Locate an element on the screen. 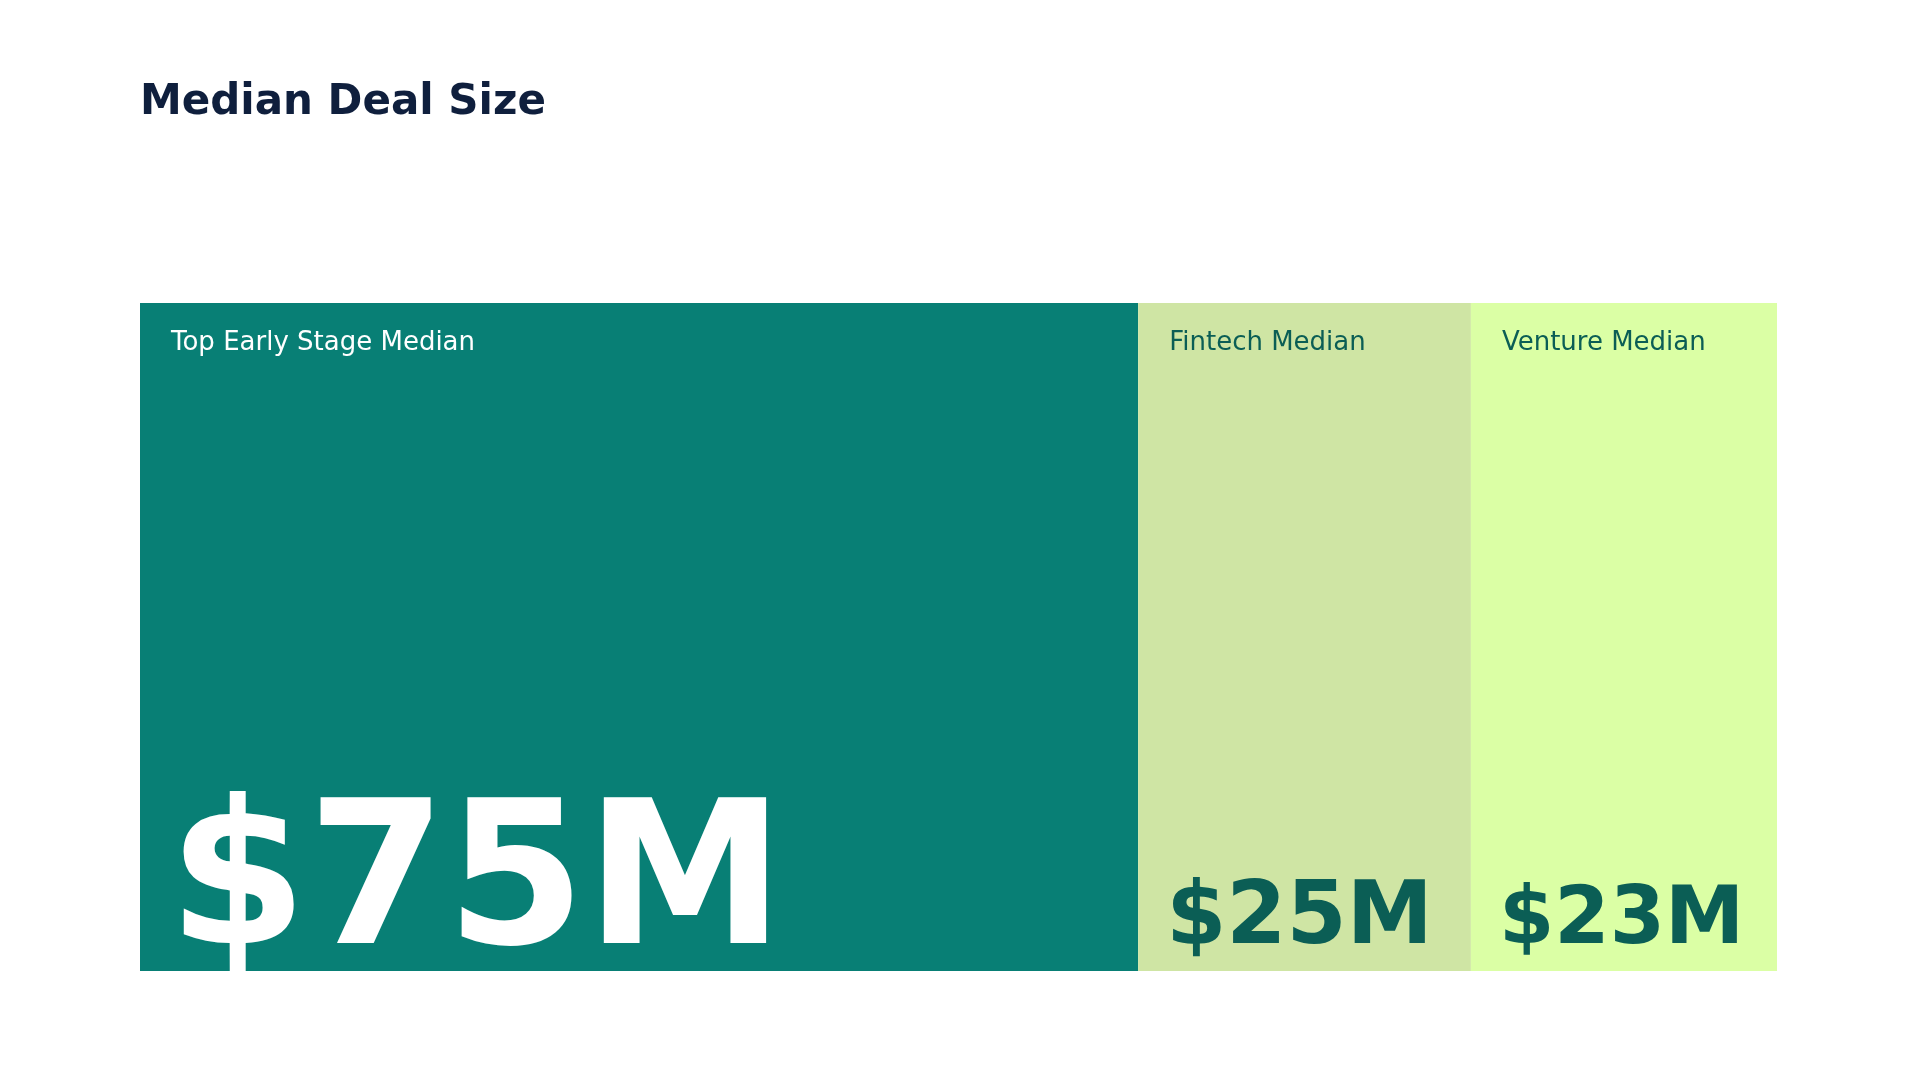  category-label: Top Early Stage Median is located at coordinates (323, 341).